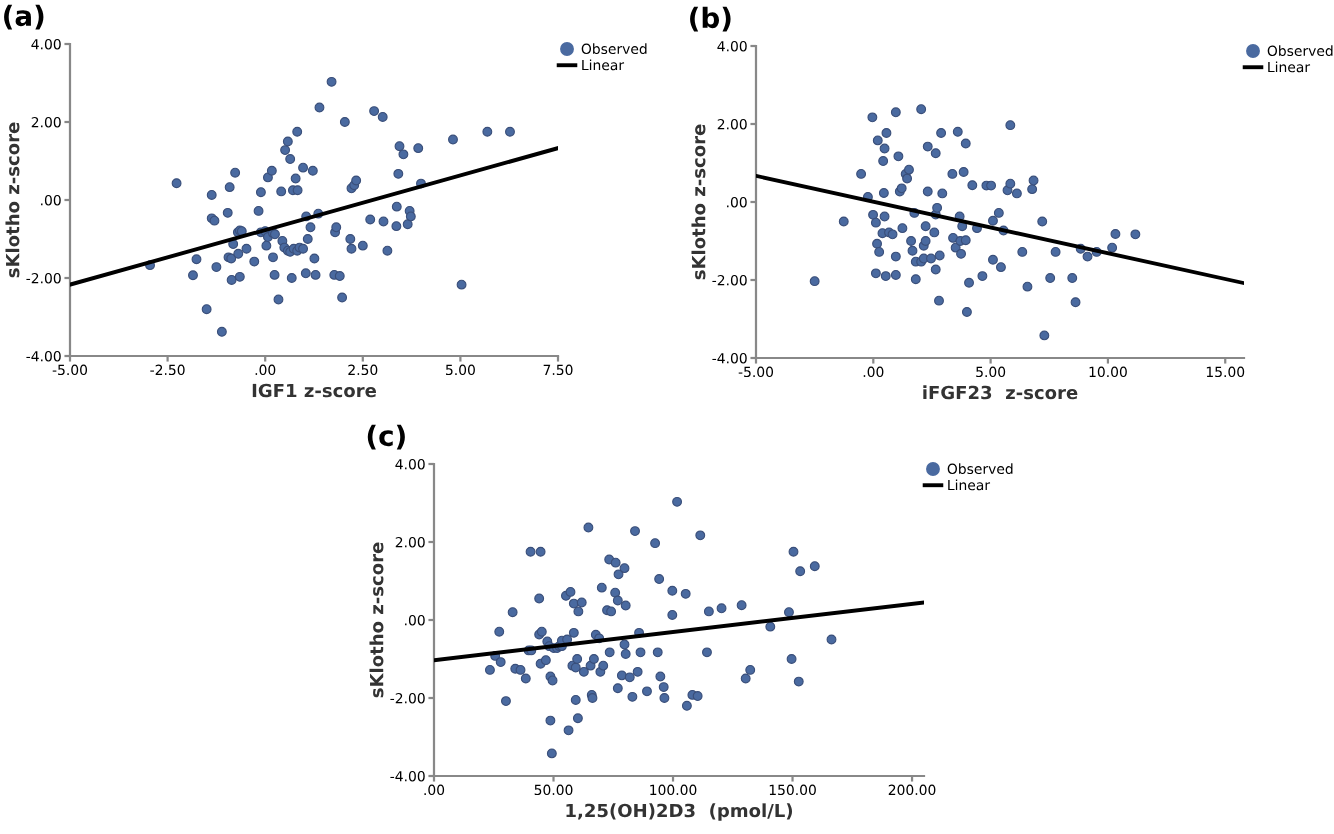  Describe the element at coordinates (710, 19) in the screenshot. I see `text: (b)` at that location.